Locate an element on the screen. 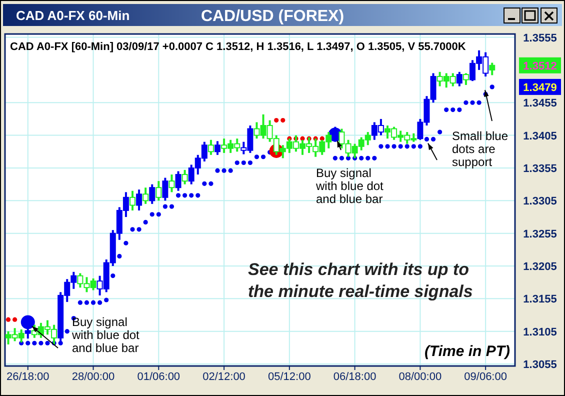 The height and width of the screenshot is (396, 565). y-tick-label: 1.3105 is located at coordinates (540, 332).